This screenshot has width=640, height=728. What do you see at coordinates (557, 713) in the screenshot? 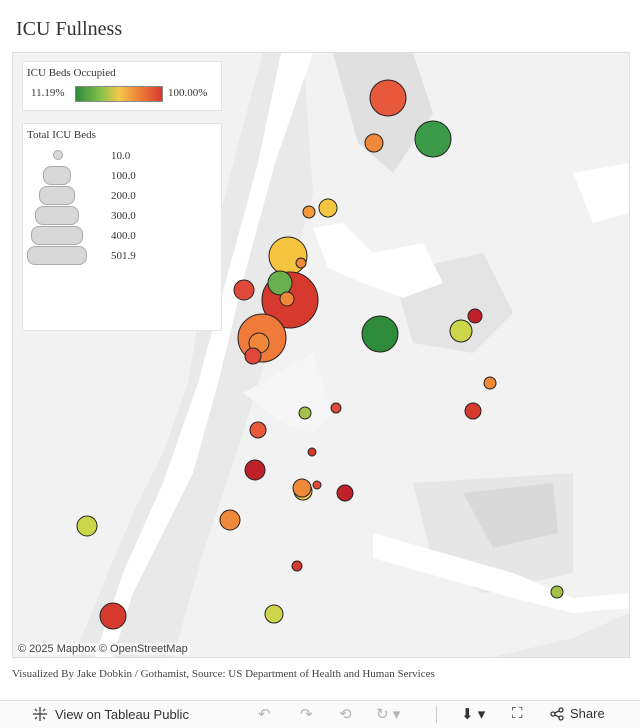
I see `share-icon` at bounding box center [557, 713].